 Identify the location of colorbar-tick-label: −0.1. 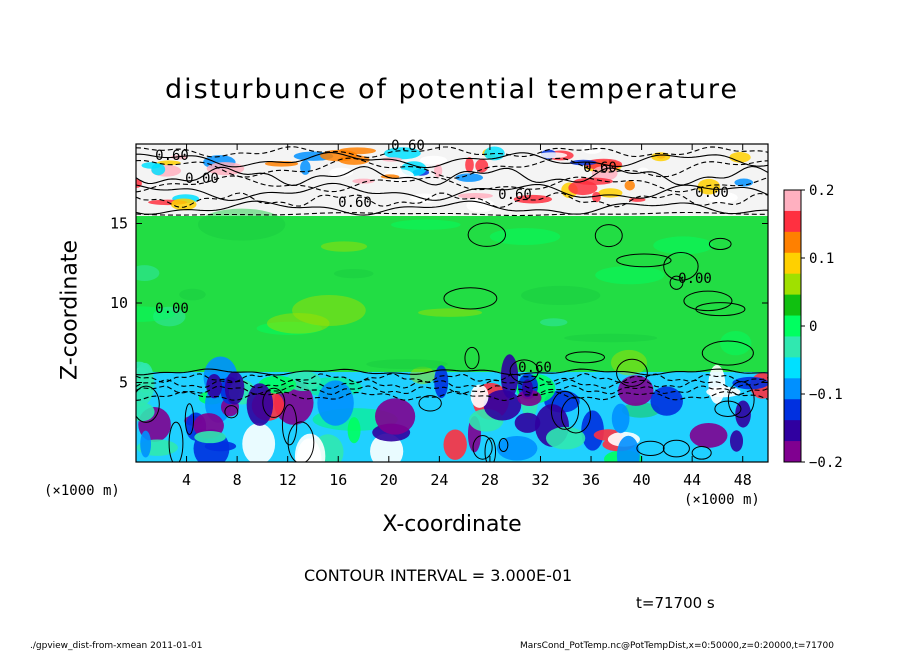
(826, 395).